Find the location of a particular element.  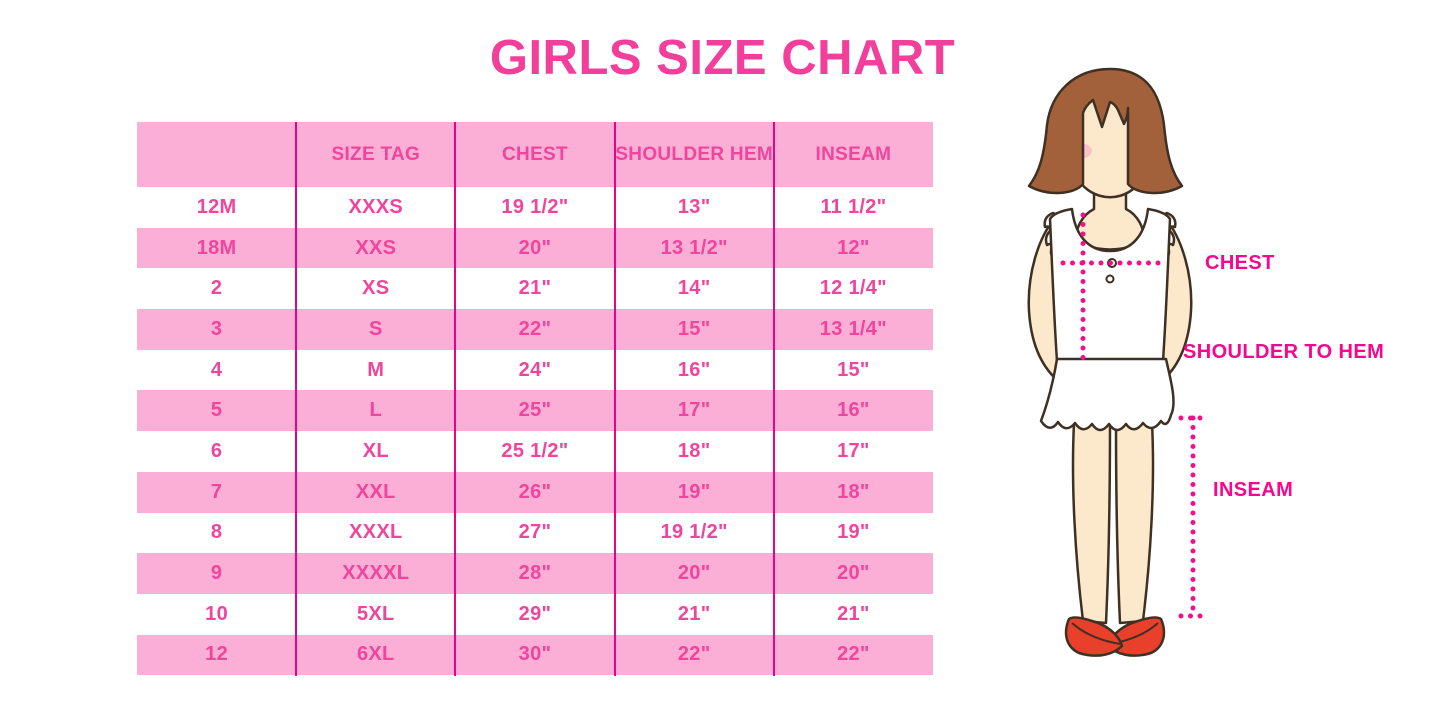

table-cell: XXXXL is located at coordinates (376, 573).